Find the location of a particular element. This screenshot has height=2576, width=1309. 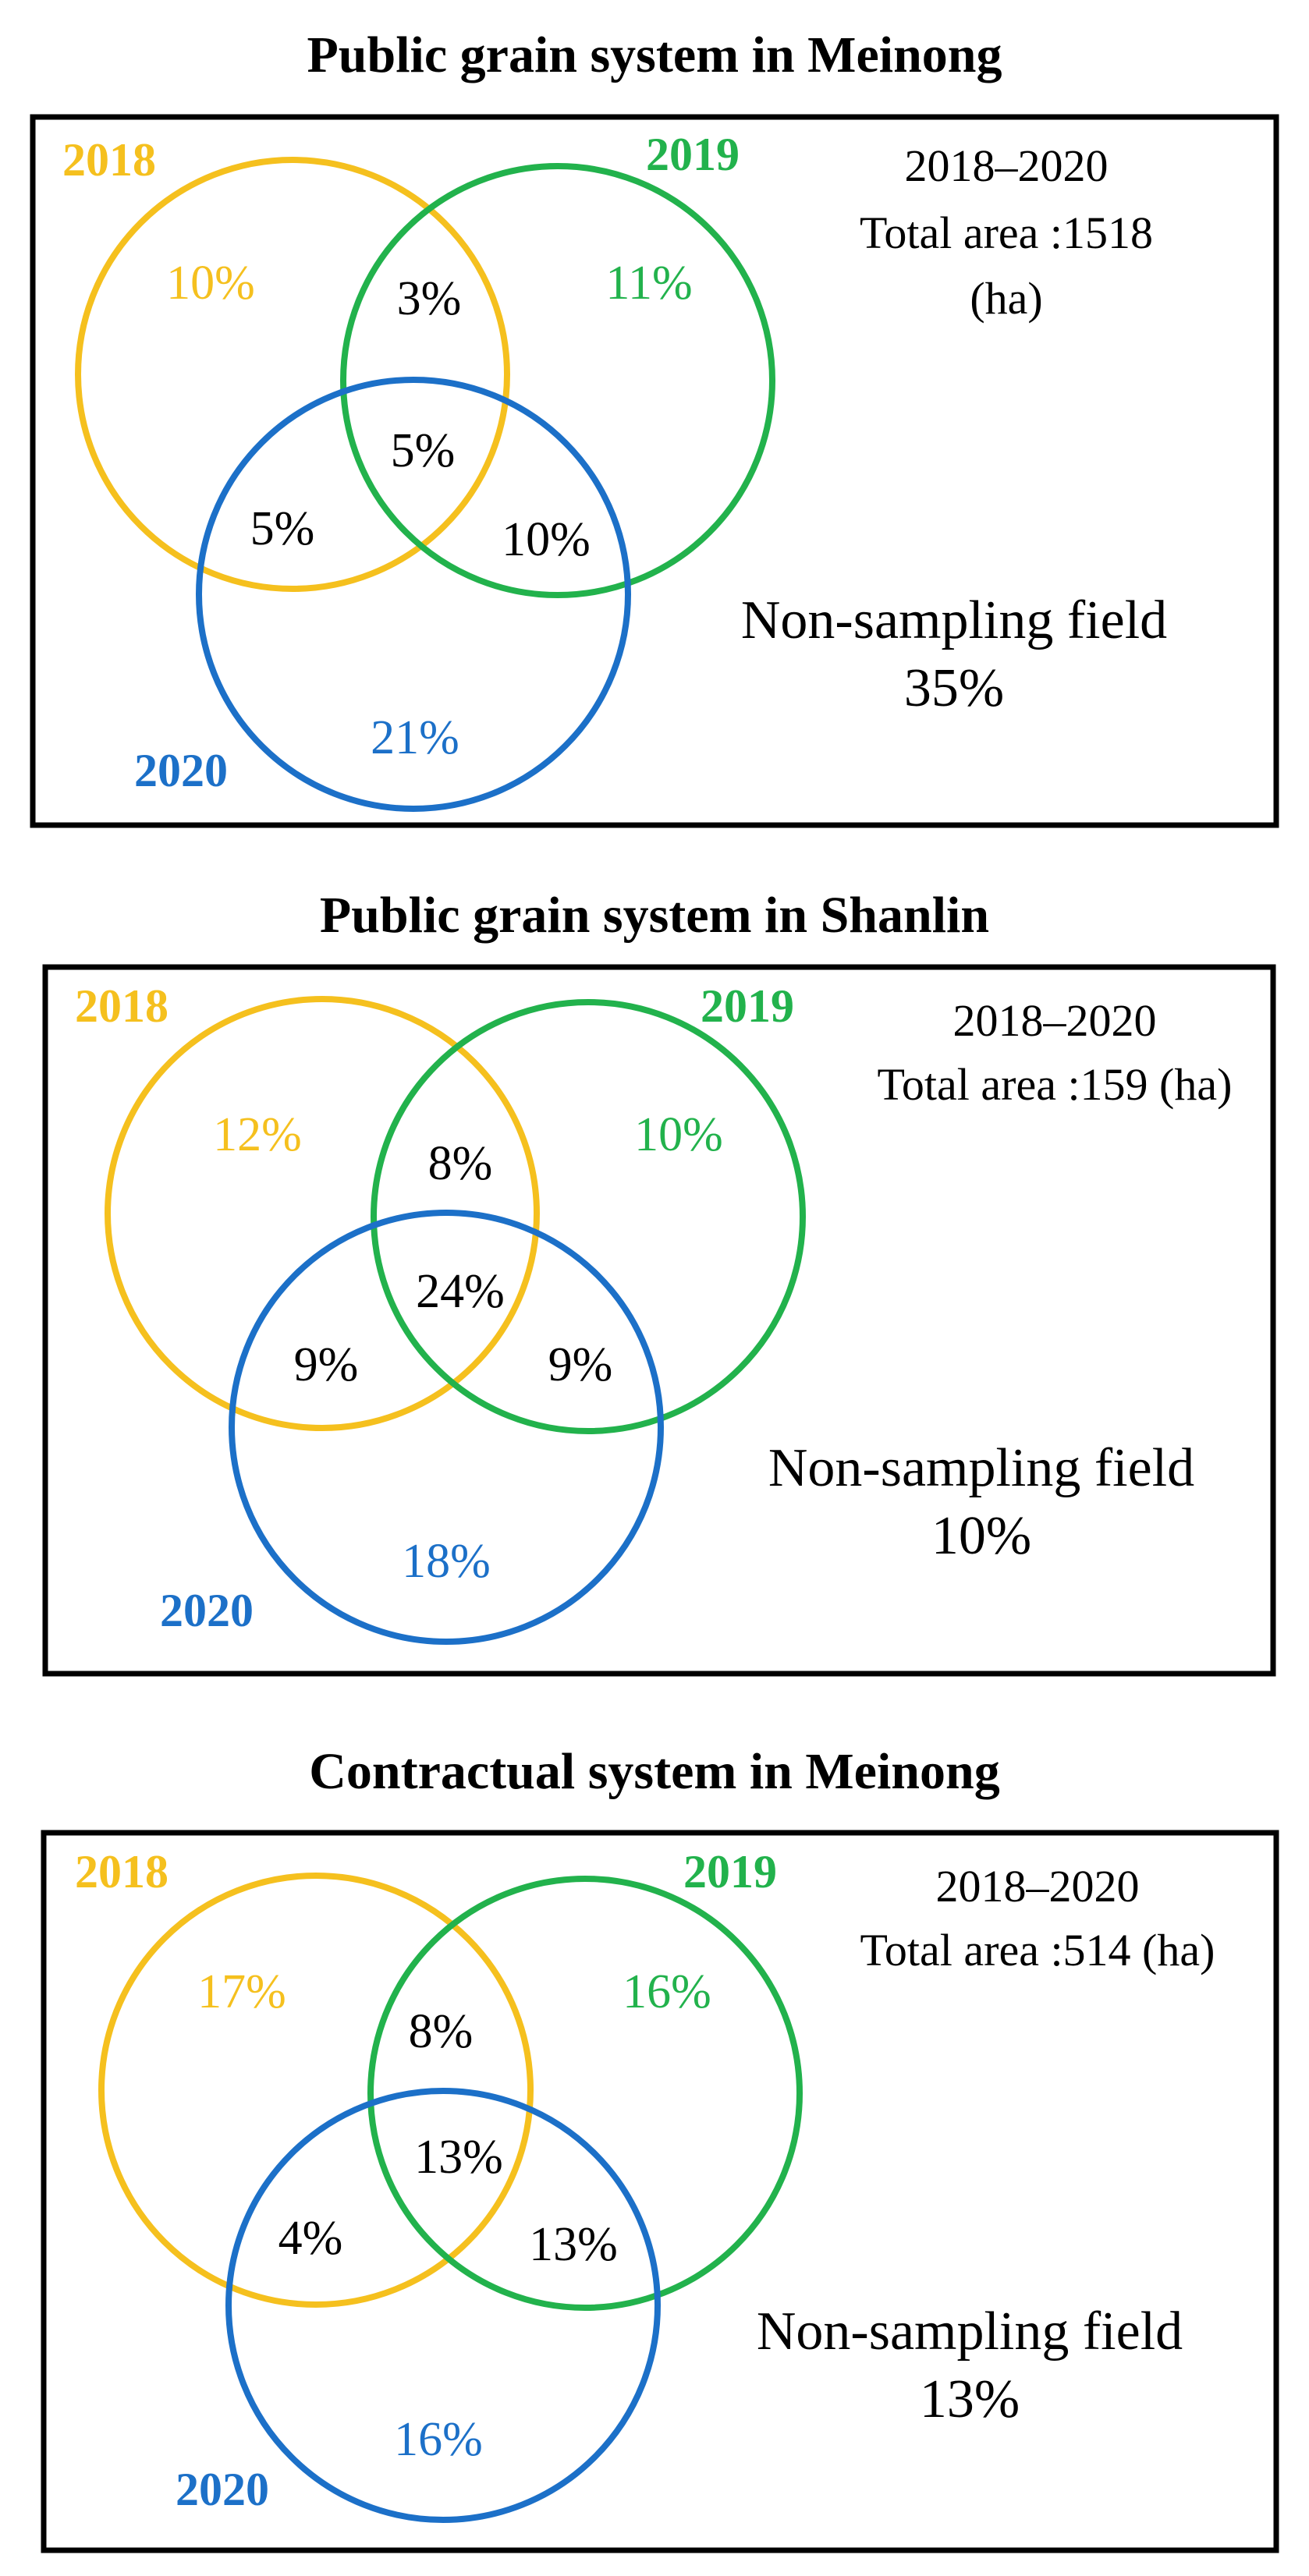

info-total-area: Total area :514 (ha) is located at coordinates (1037, 1950).